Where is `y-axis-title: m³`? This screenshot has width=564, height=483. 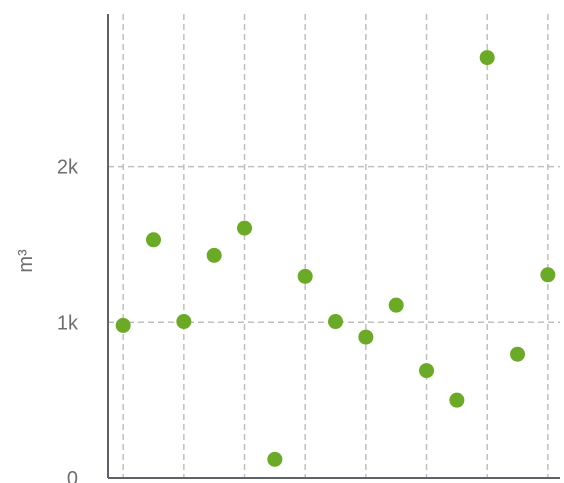
y-axis-title: m³ is located at coordinates (26, 261).